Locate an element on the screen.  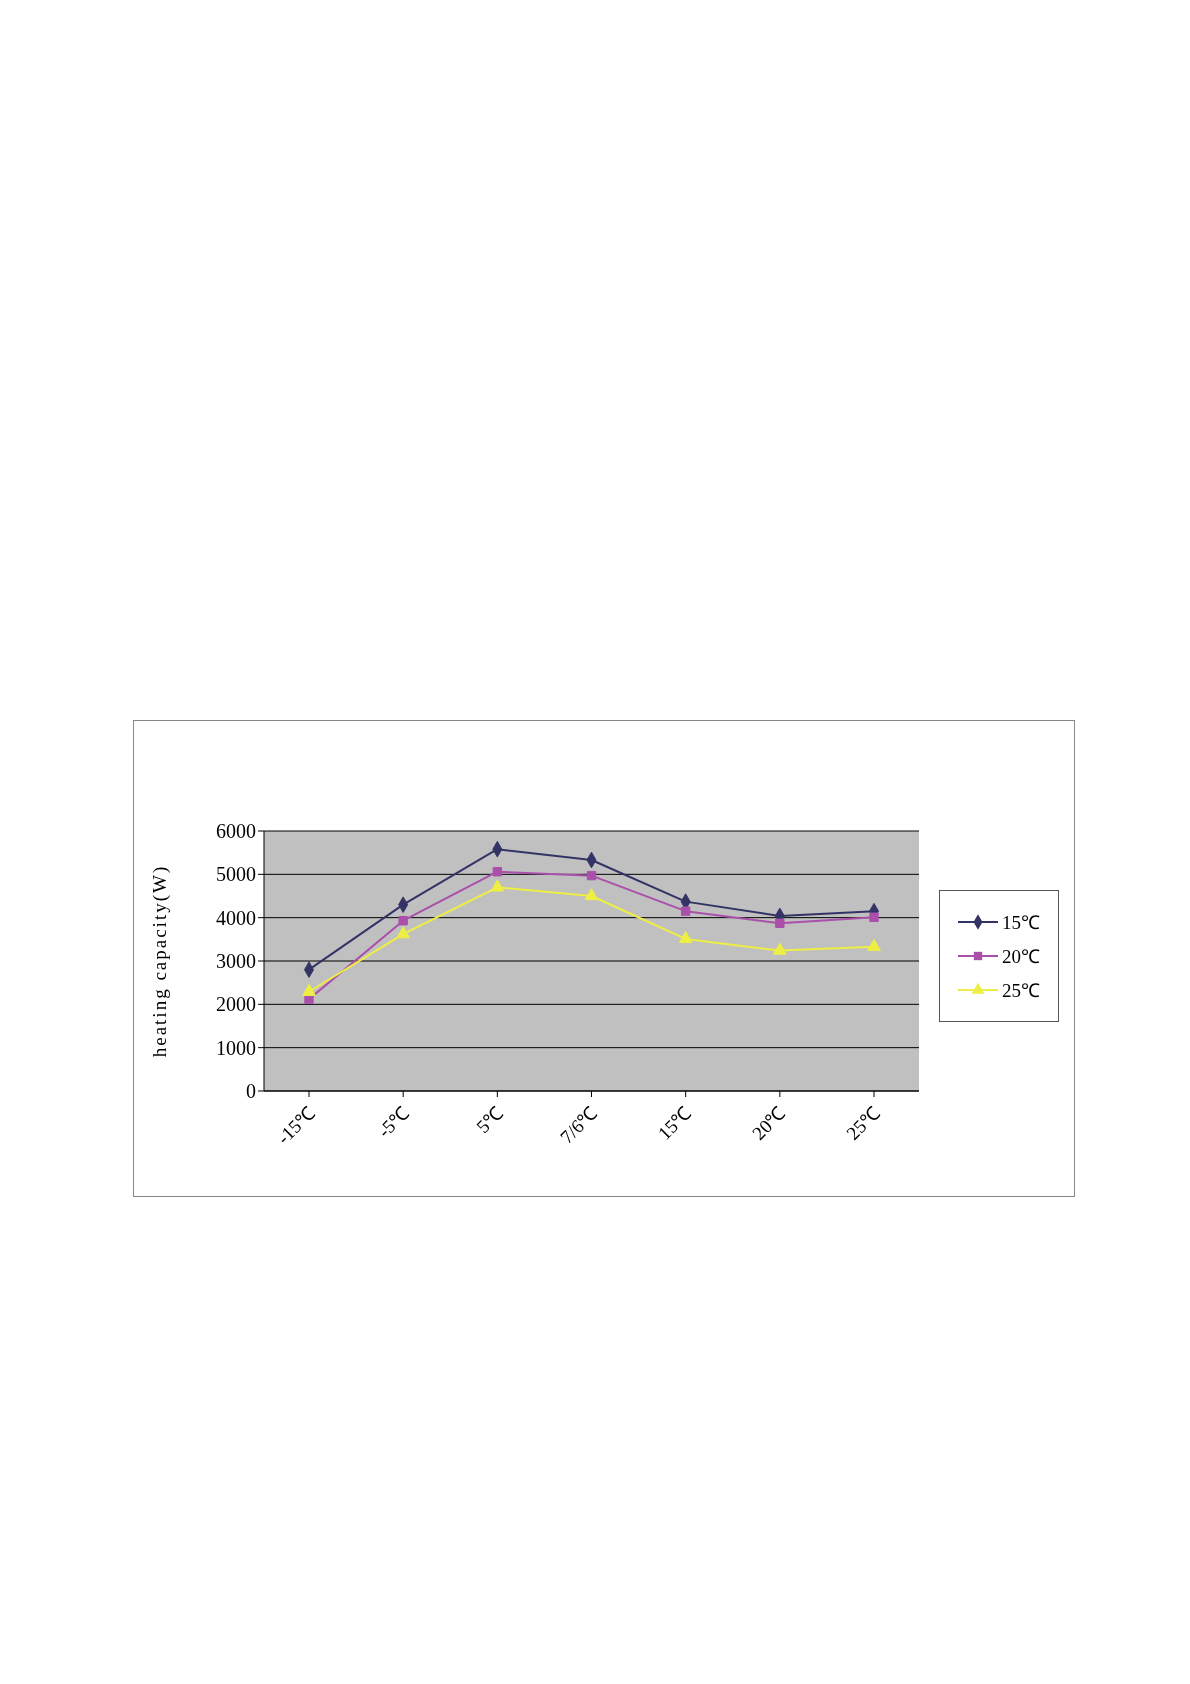
x-tick-label: 5℃ is located at coordinates (490, 1120).